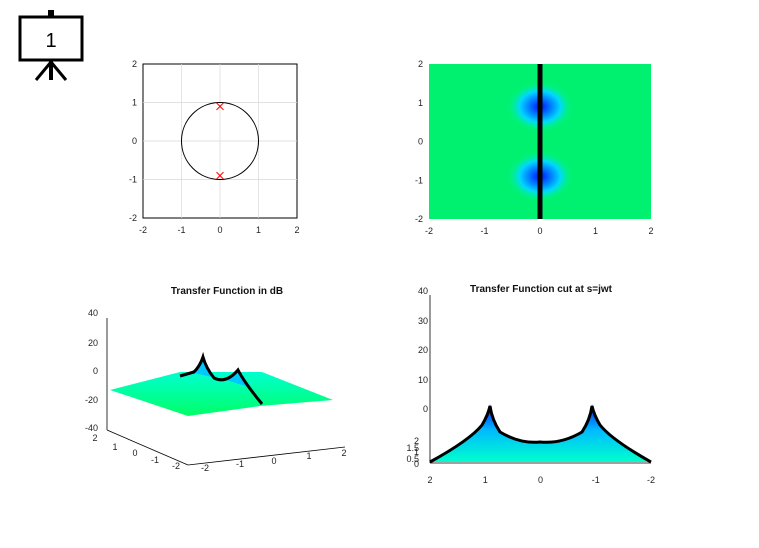  Describe the element at coordinates (423, 380) in the screenshot. I see `z-tick-label: 10` at that location.